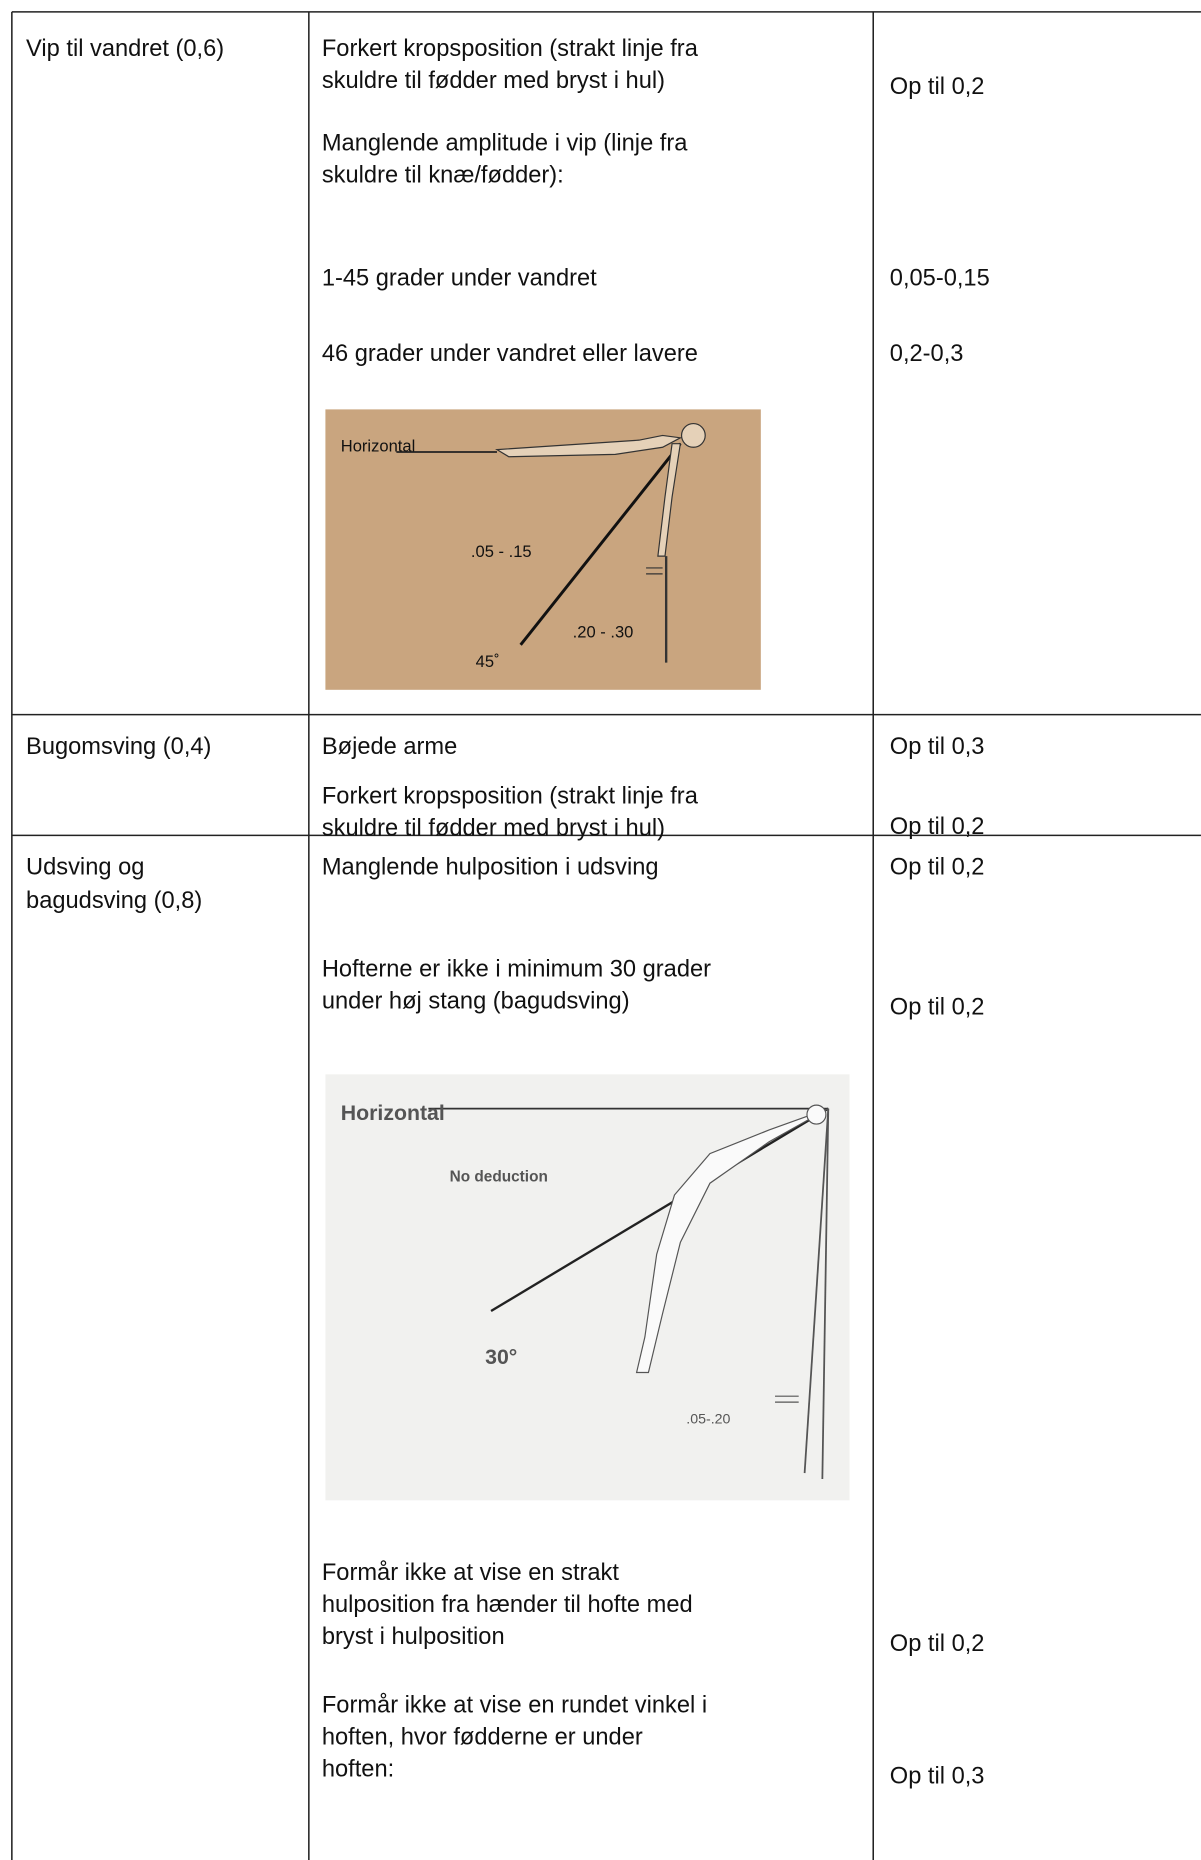 Image resolution: width=1201 pixels, height=1860 pixels. Describe the element at coordinates (389, 747) in the screenshot. I see `entry: Bøjede arme` at that location.